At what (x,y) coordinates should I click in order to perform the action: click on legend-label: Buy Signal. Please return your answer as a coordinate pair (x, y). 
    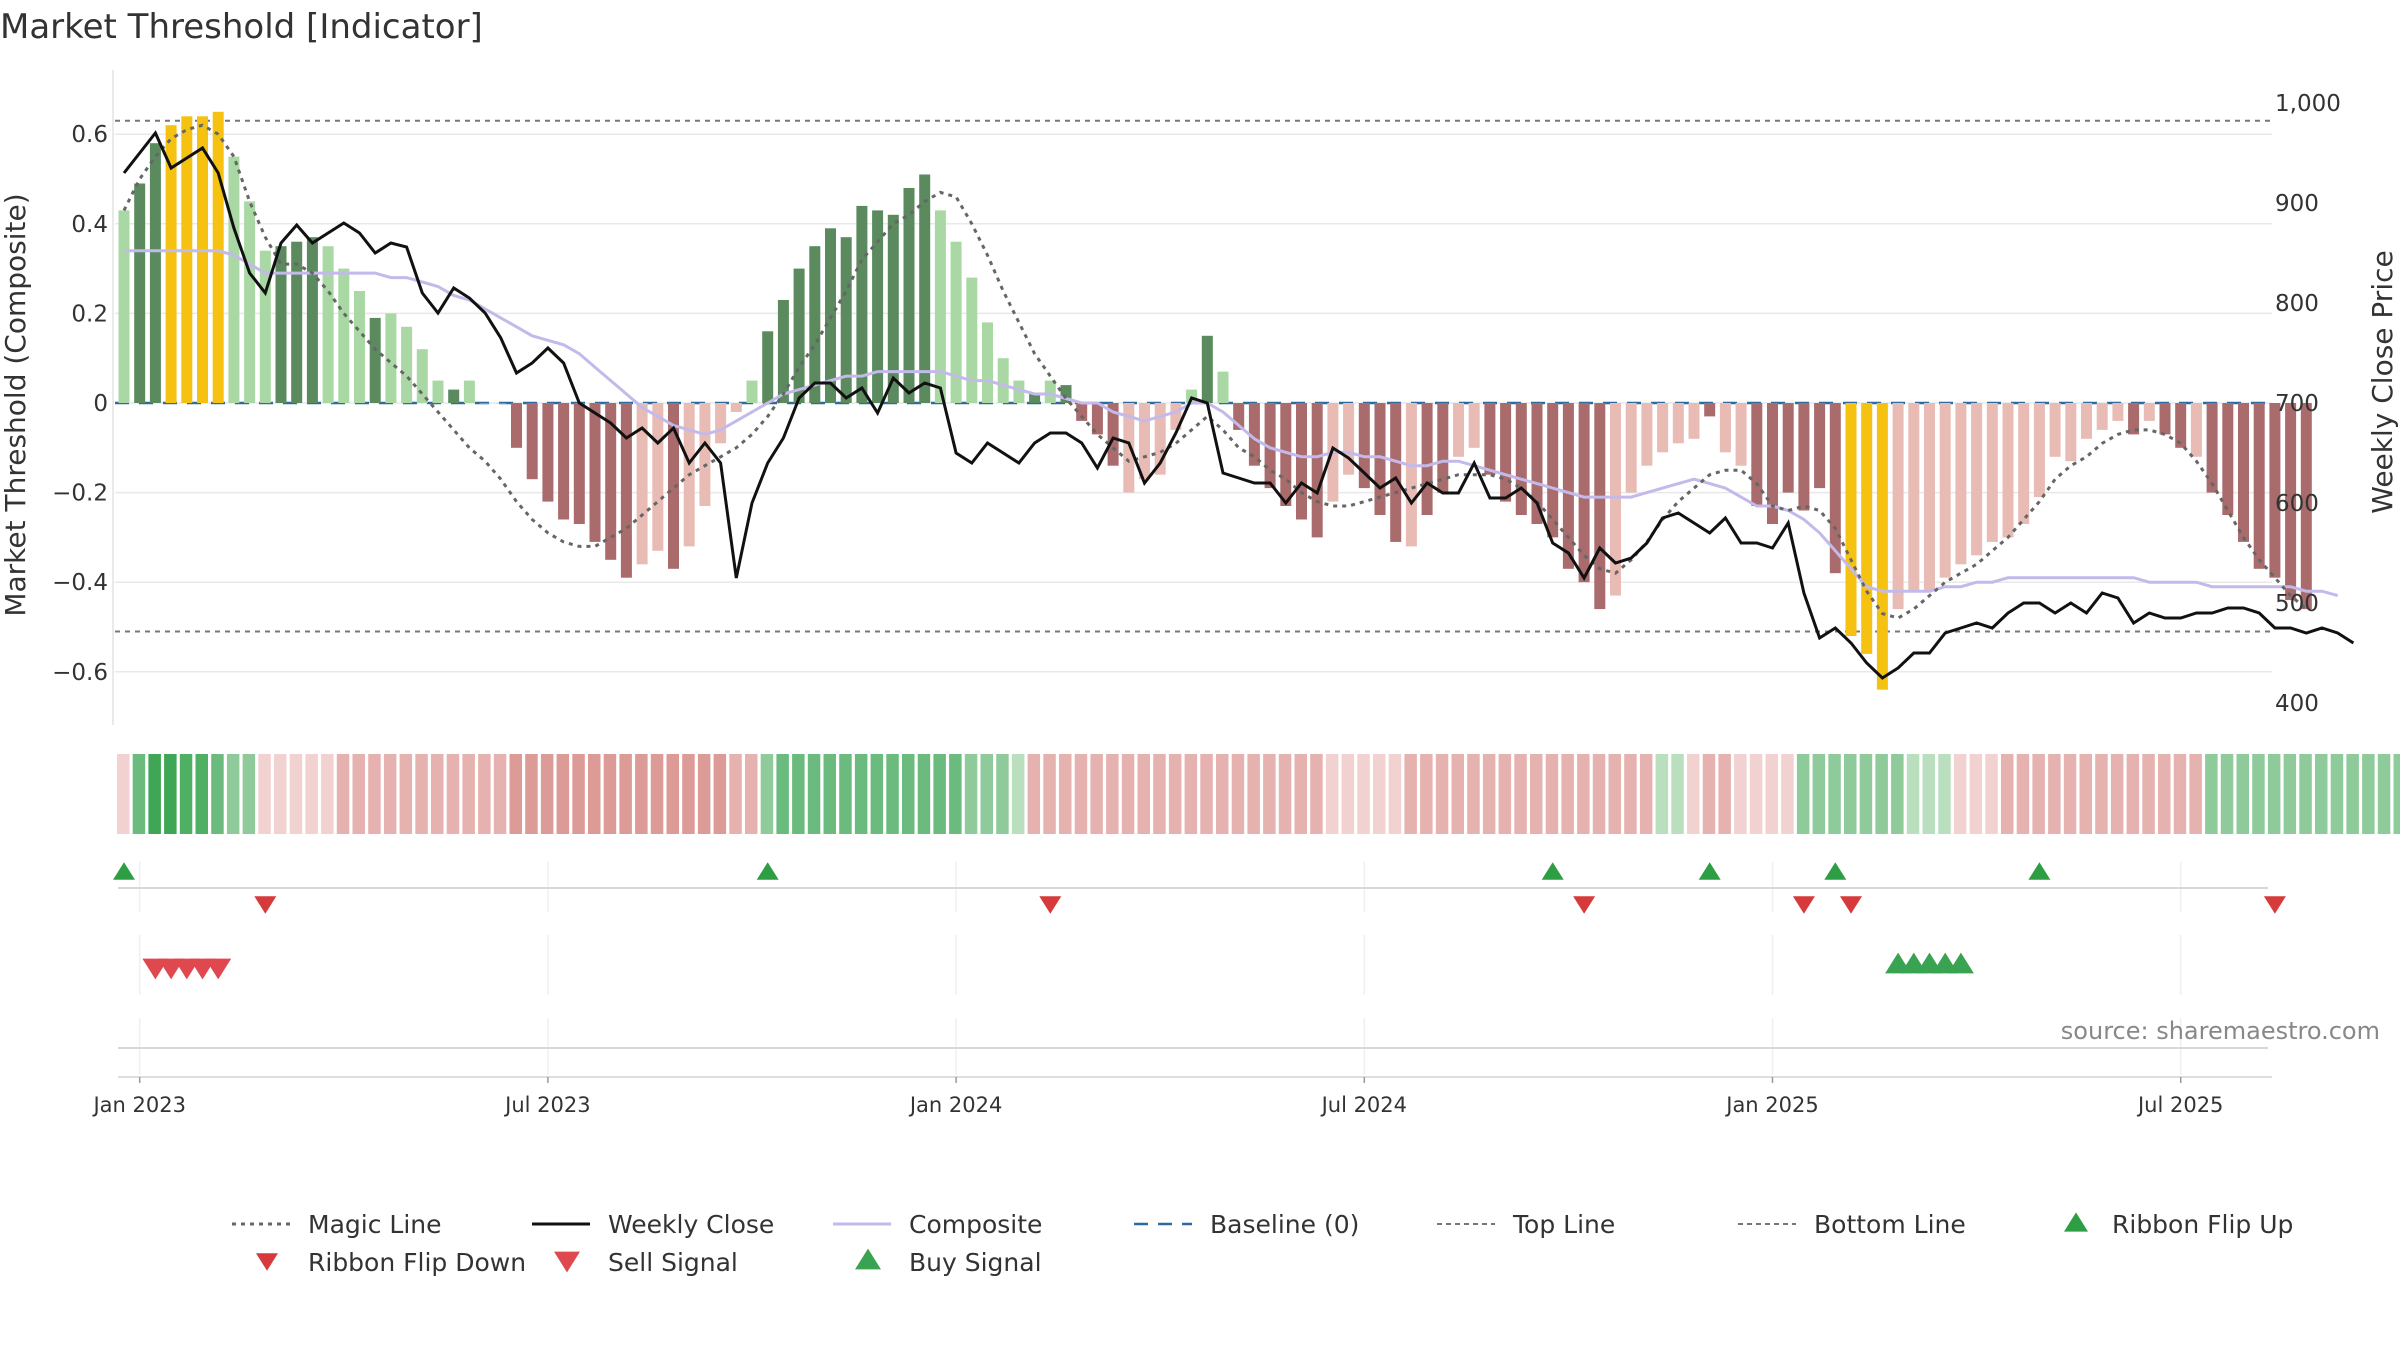
    Looking at the image, I should click on (975, 1262).